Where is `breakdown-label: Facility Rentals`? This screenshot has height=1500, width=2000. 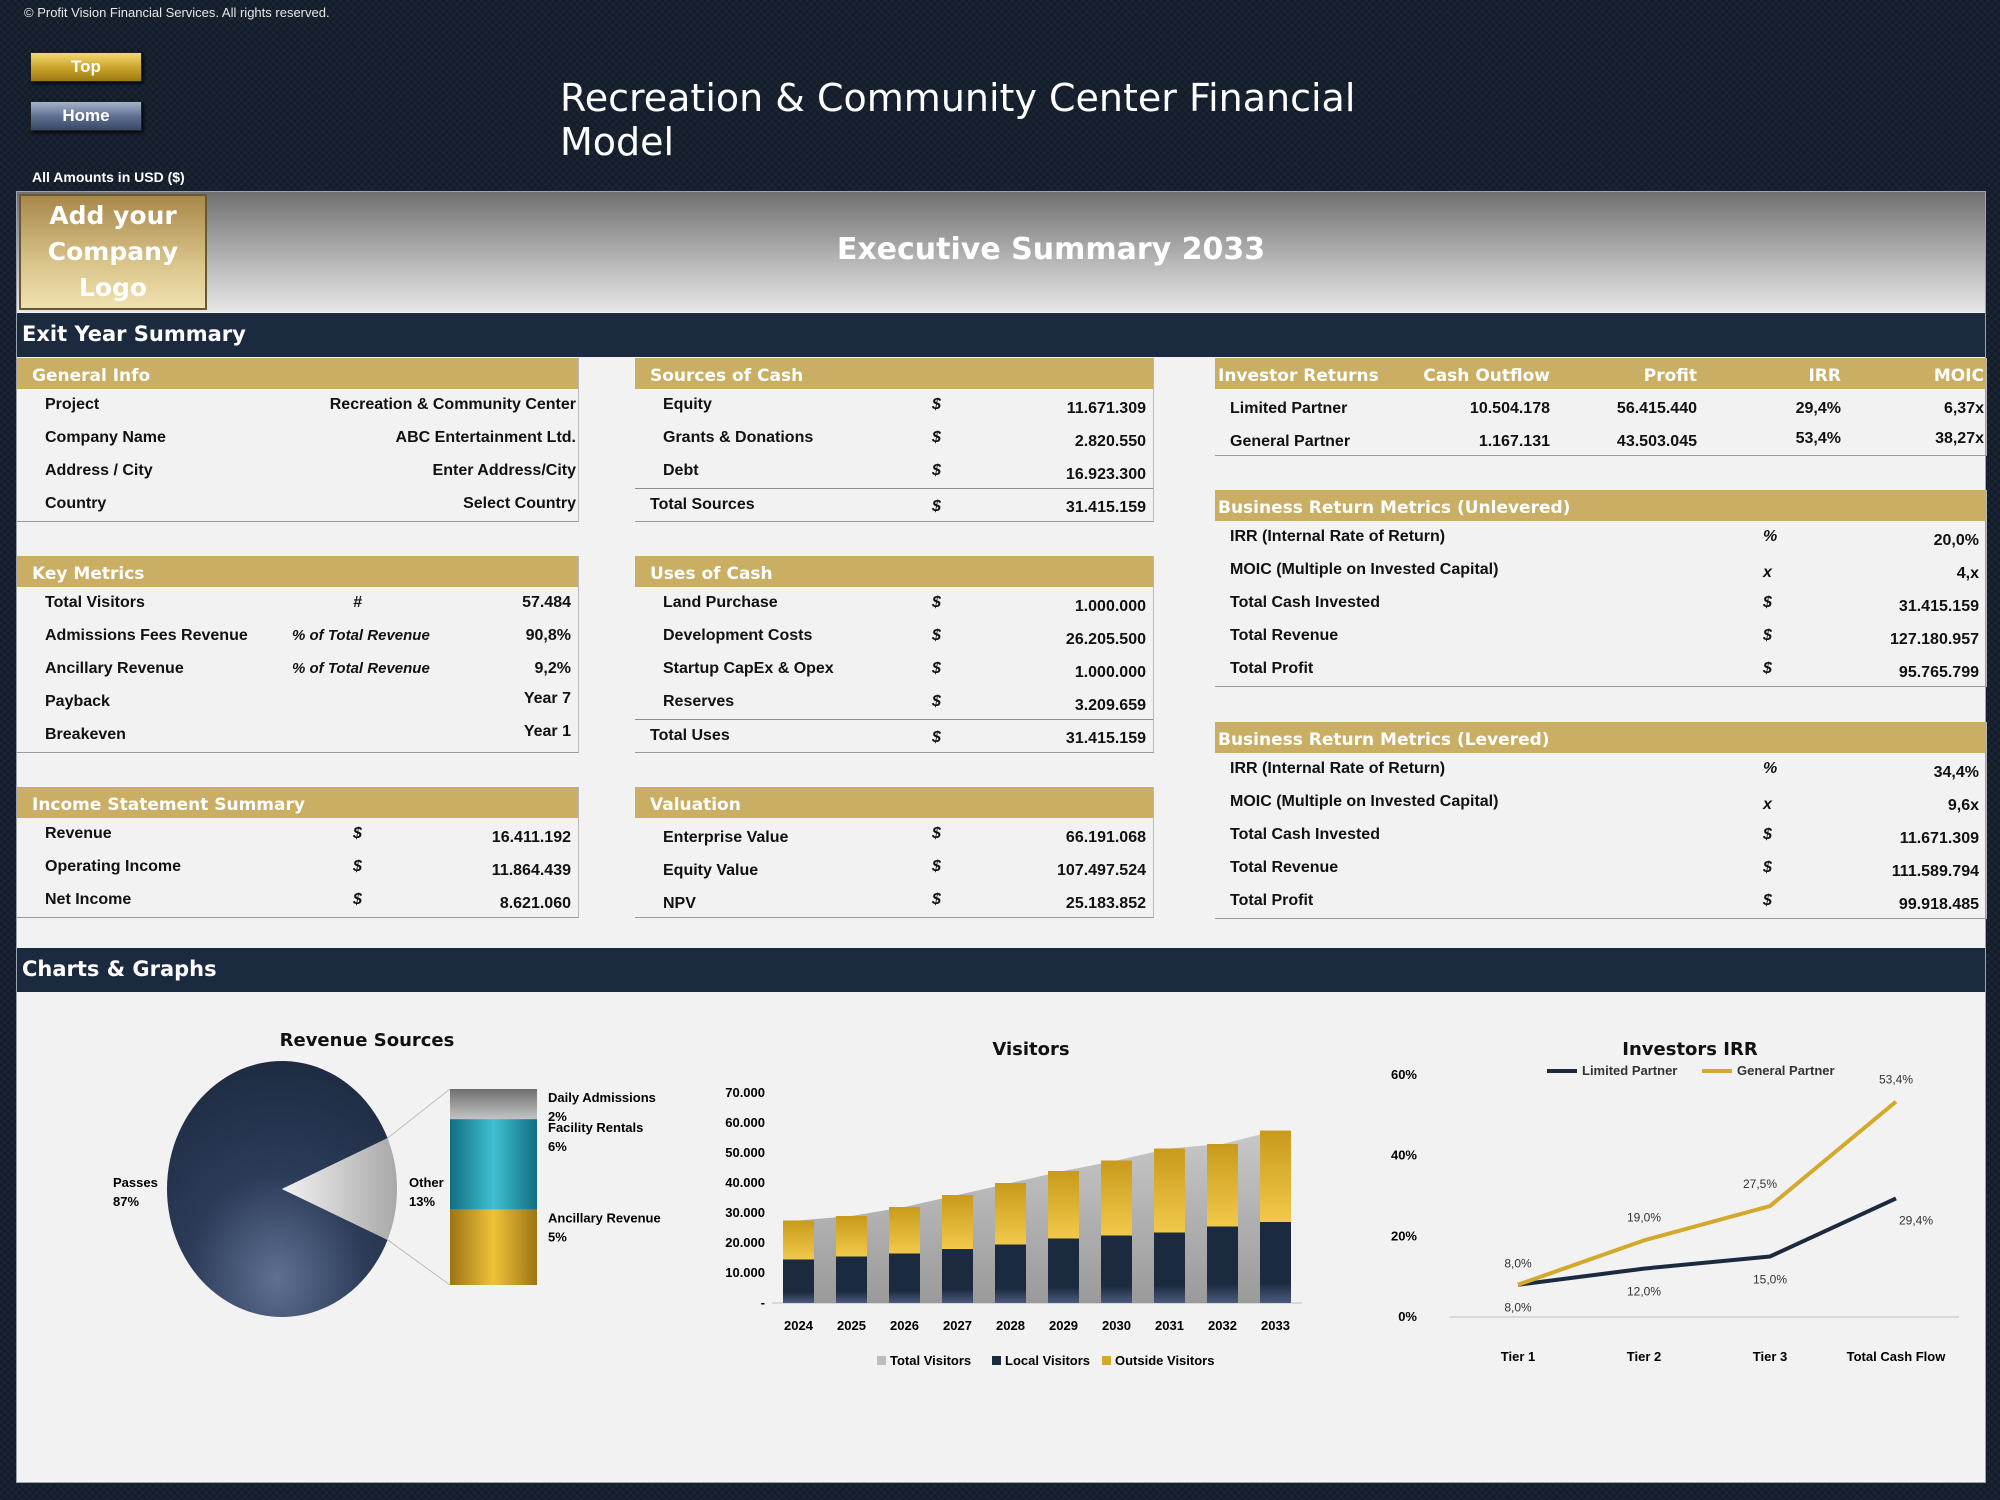 breakdown-label: Facility Rentals is located at coordinates (595, 1127).